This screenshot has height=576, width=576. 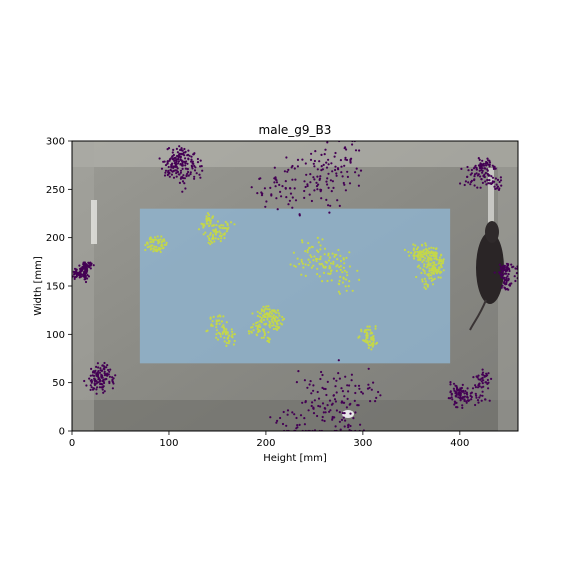 I want to click on mouse-head, so click(x=492, y=232).